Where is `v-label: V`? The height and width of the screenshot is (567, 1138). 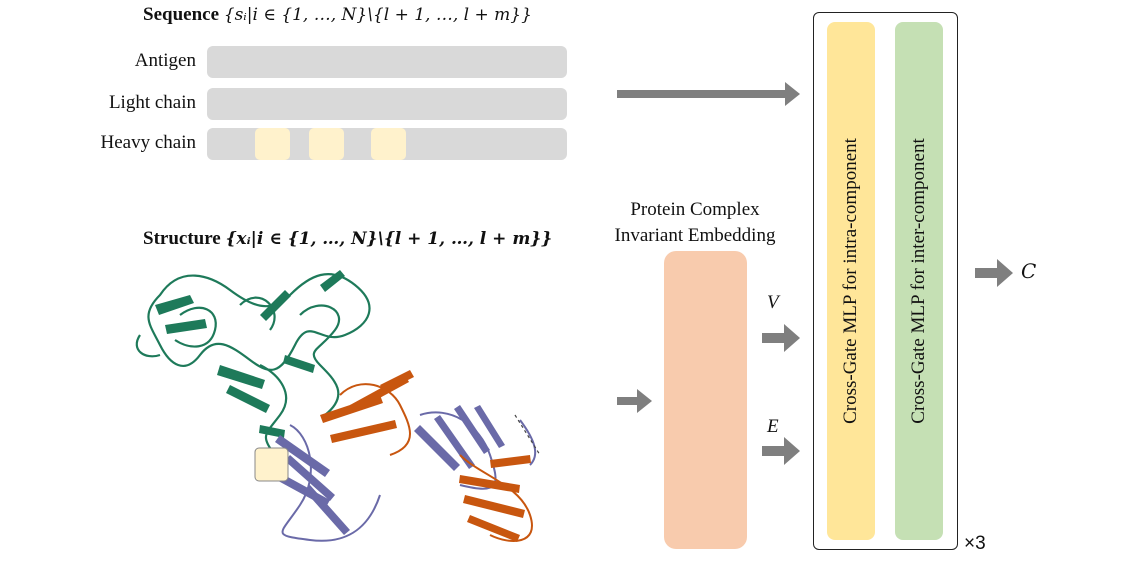 v-label: V is located at coordinates (773, 303).